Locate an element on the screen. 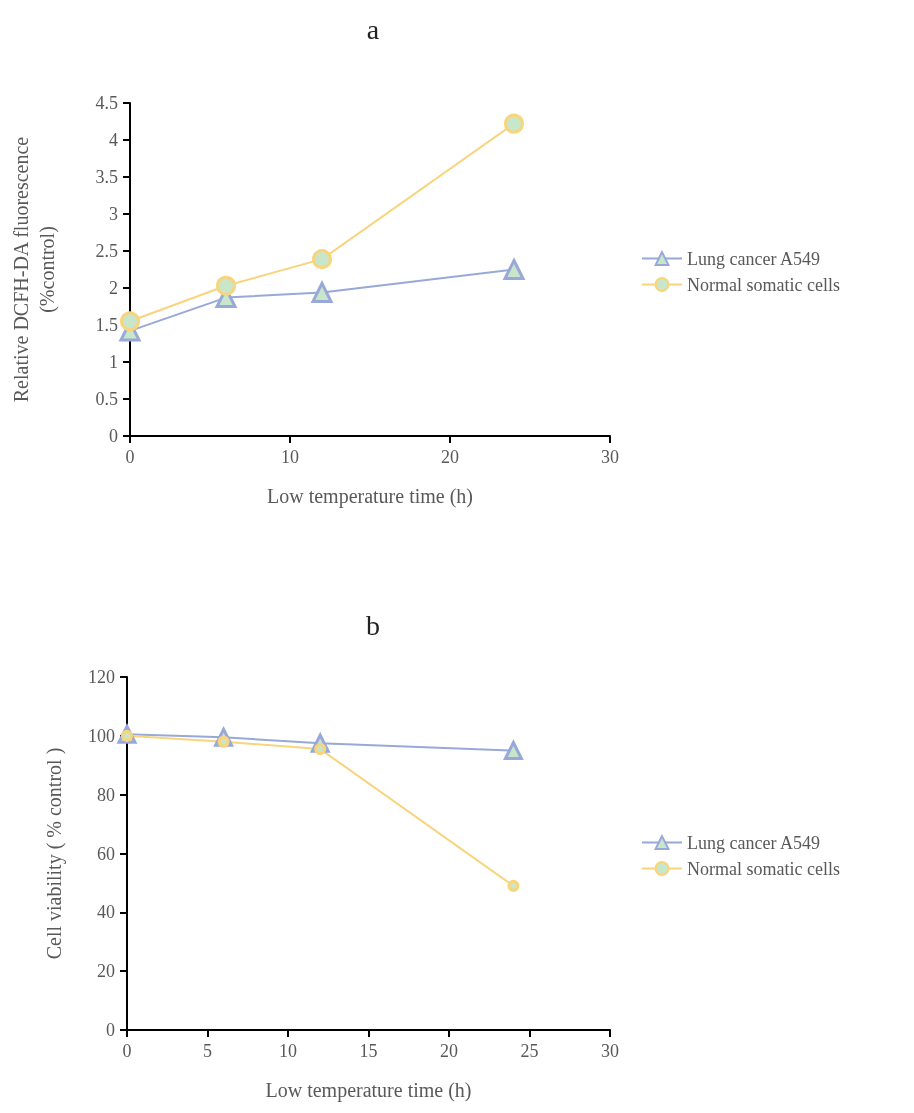 This screenshot has height=1113, width=914. y-tick-label: 3 is located at coordinates (113, 214).